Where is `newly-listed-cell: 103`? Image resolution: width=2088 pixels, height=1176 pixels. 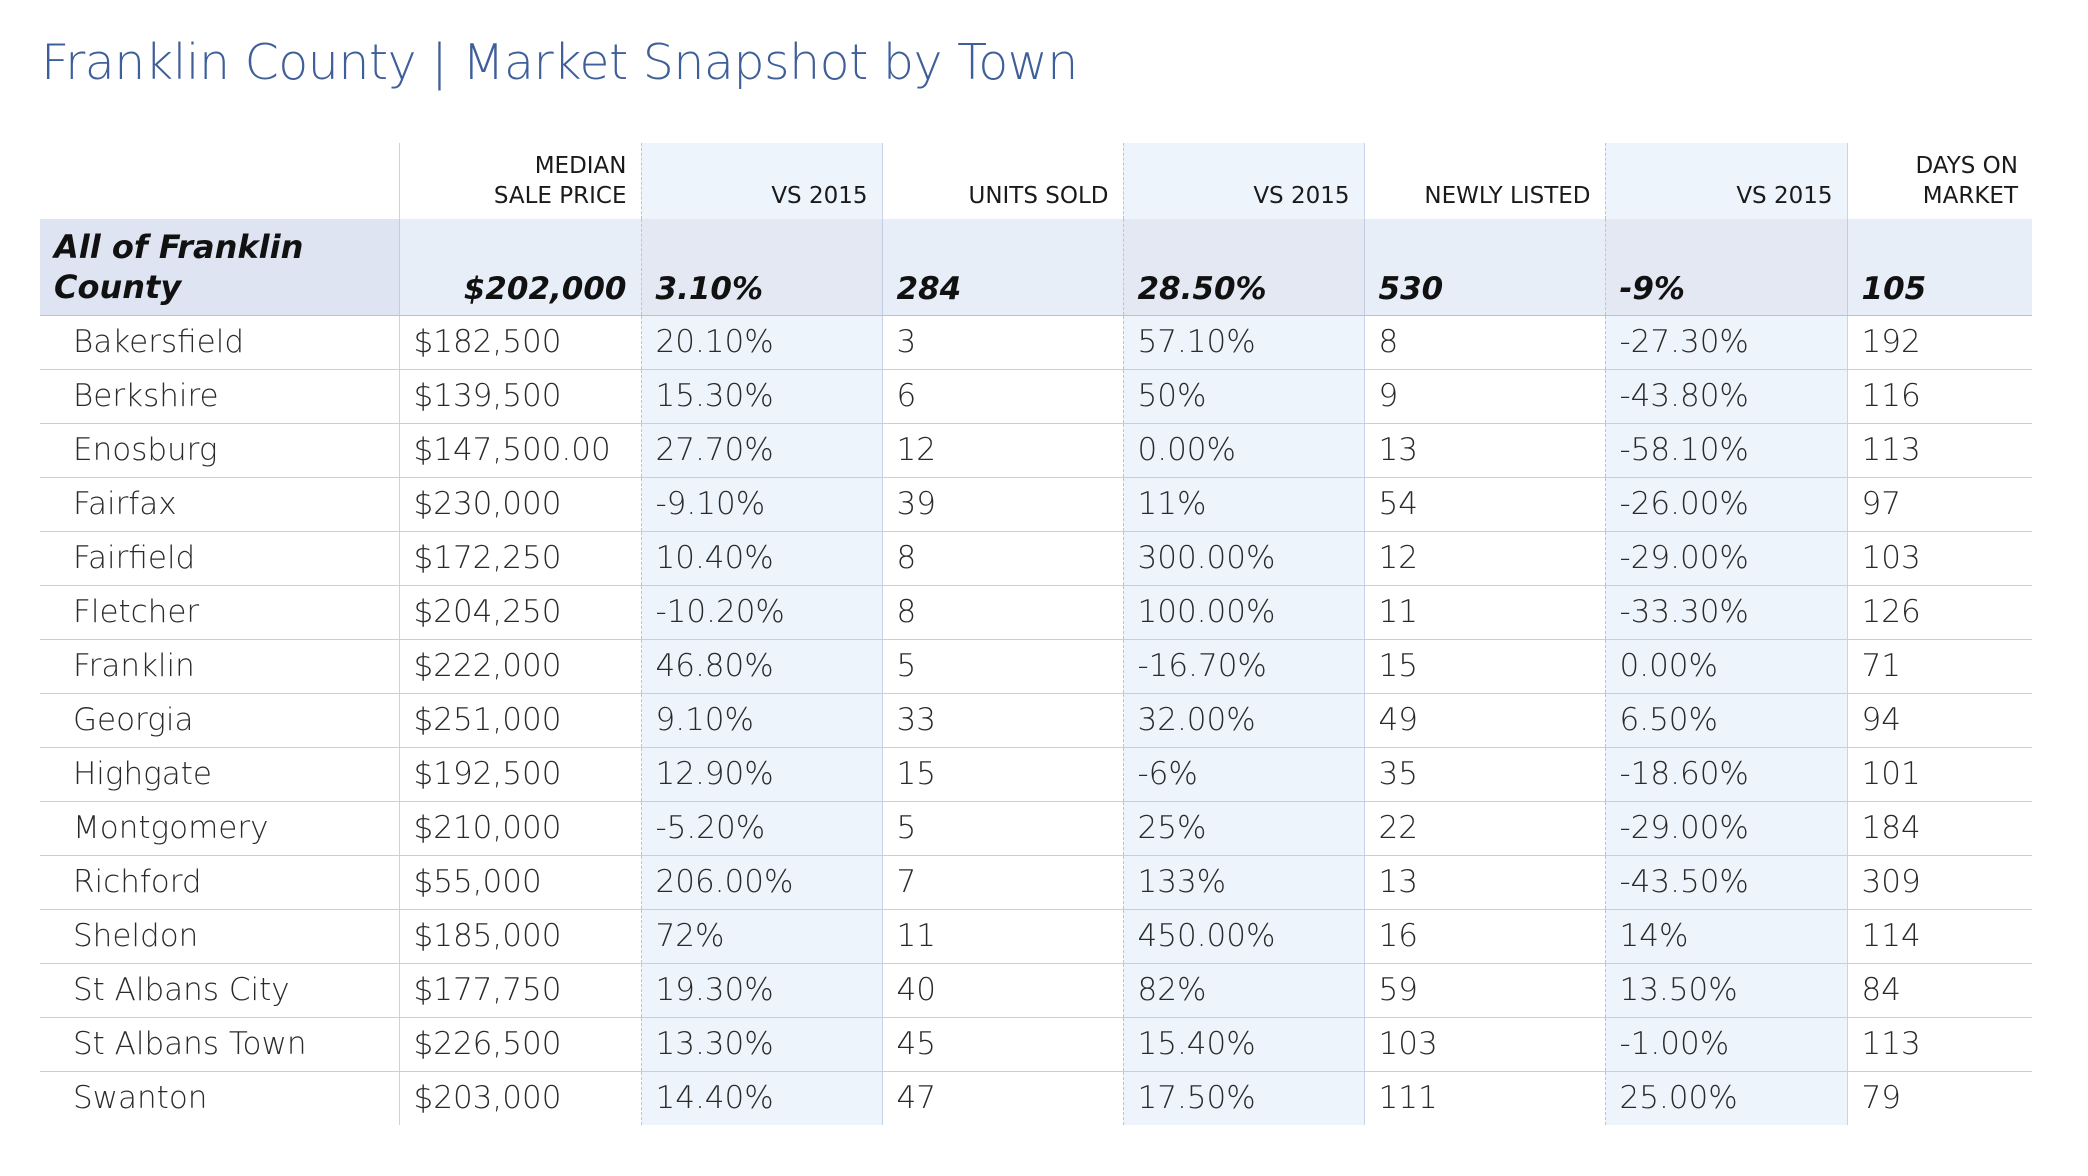 newly-listed-cell: 103 is located at coordinates (1484, 1044).